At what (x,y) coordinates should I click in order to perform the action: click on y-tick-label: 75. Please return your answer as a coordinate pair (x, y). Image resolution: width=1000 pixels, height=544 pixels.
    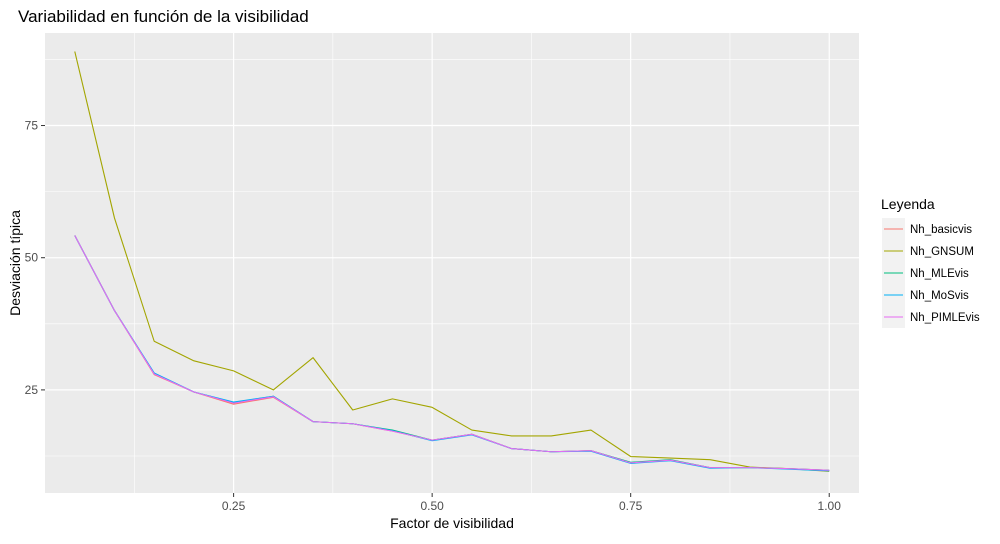
    Looking at the image, I should click on (32, 126).